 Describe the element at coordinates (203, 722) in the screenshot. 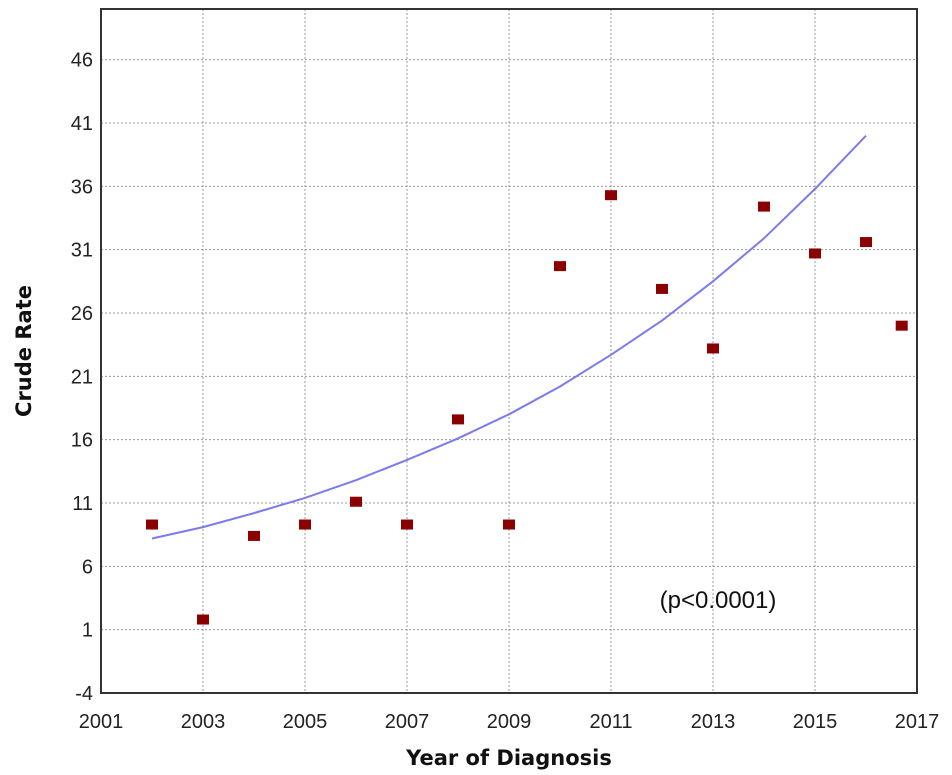

I see `x-tick-label: 2003` at that location.